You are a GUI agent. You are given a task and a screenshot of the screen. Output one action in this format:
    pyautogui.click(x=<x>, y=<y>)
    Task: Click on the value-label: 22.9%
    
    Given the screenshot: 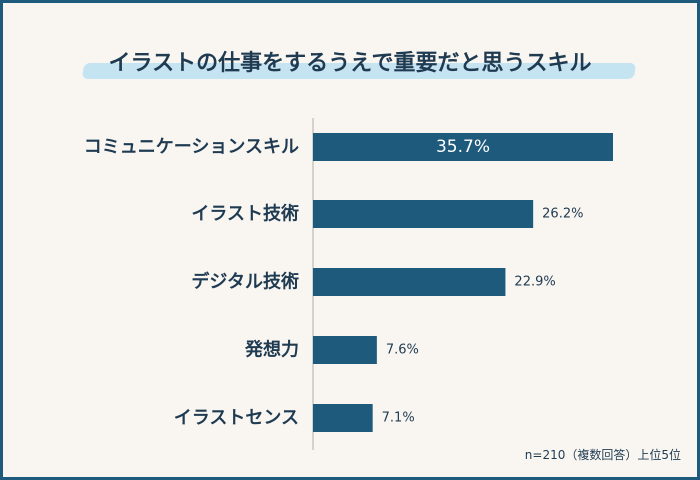 What is the action you would take?
    pyautogui.click(x=534, y=282)
    